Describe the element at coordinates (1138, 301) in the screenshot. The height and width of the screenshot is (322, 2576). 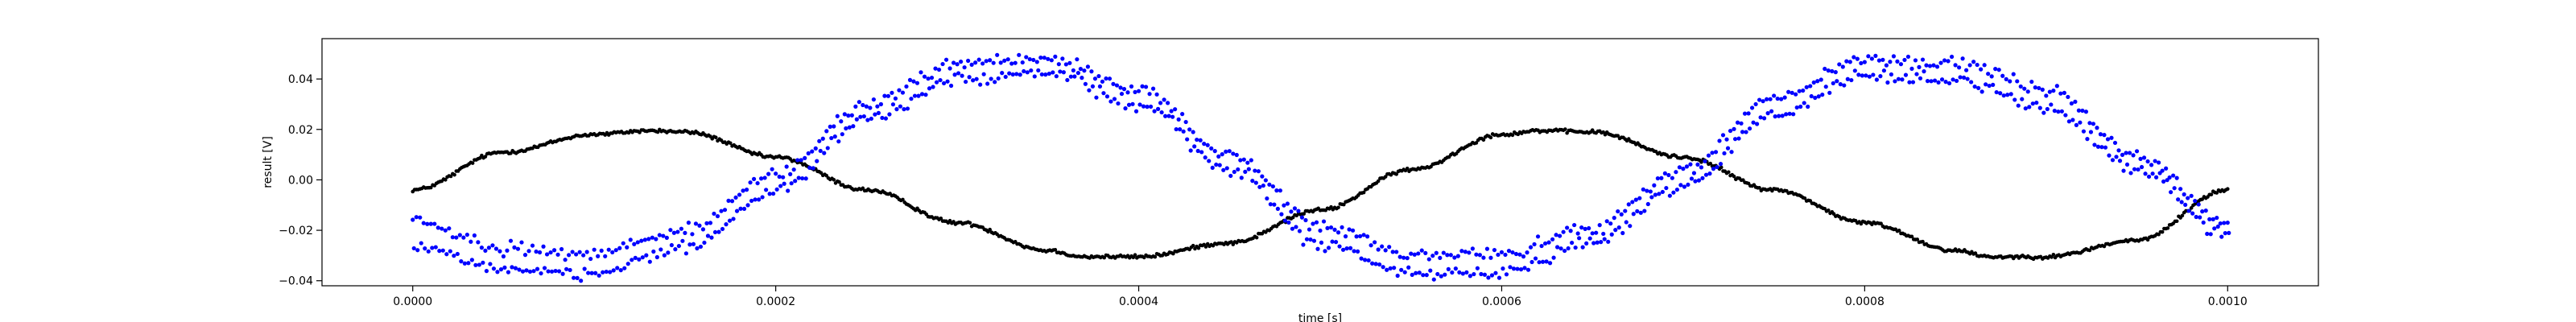
I see `x-tick-label: 0.0004` at that location.